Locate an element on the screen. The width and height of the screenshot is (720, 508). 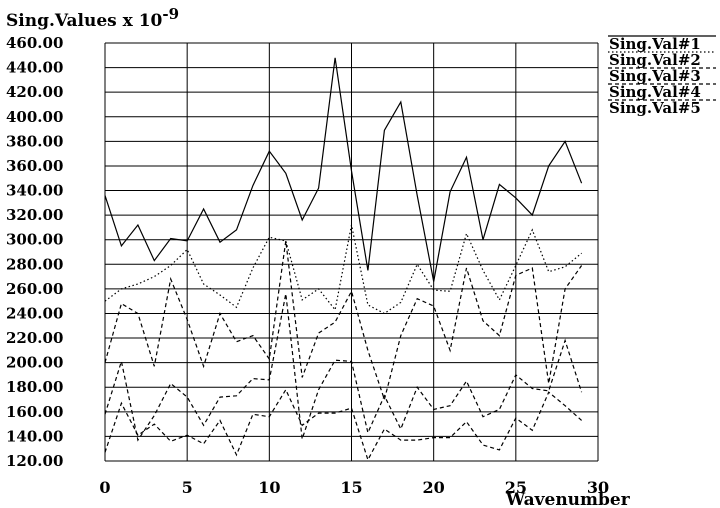
legend-label-5: Sing.Val#5 is located at coordinates (655, 108).